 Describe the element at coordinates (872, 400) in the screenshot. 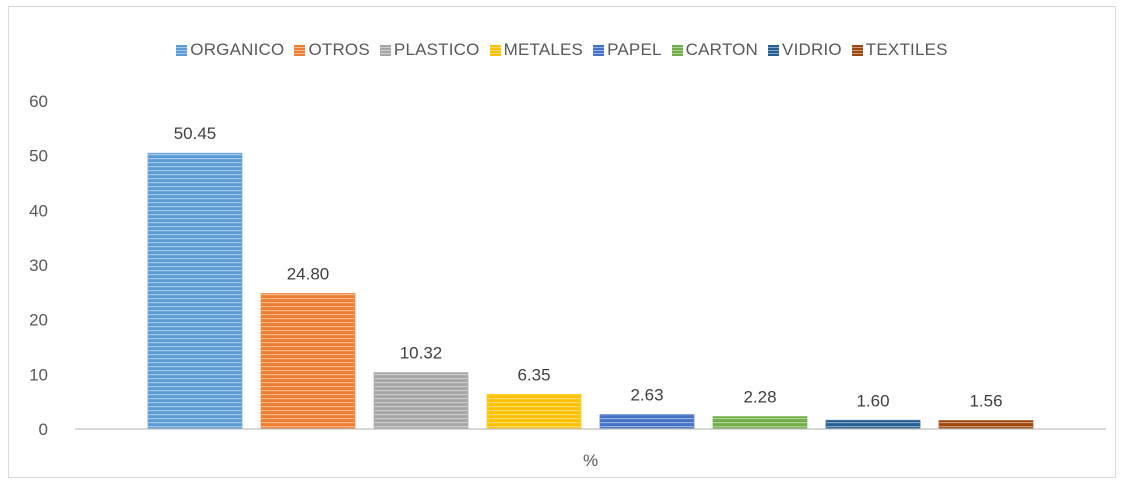

I see `data-label-vidrio: 1.60` at that location.